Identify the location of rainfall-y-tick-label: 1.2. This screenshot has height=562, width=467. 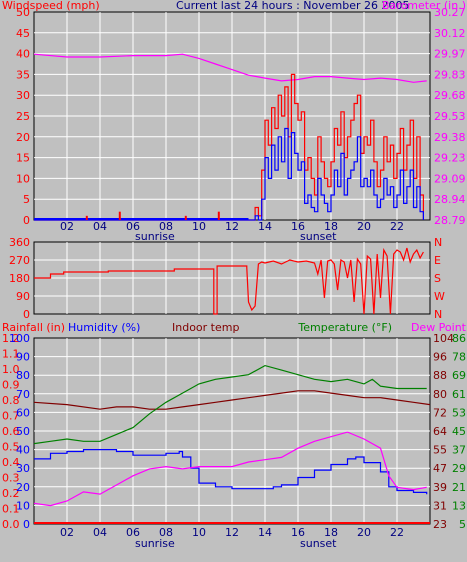
(11, 338).